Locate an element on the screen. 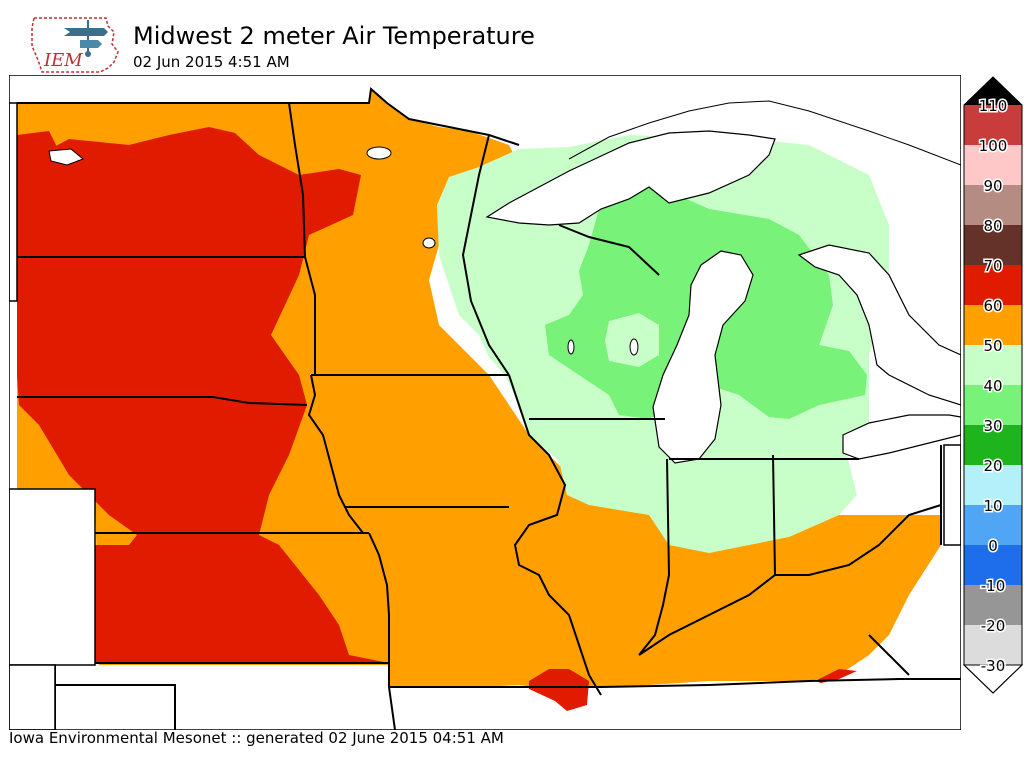 Image resolution: width=1024 pixels, height=768 pixels. colorbar-label: 0 is located at coordinates (993, 546).